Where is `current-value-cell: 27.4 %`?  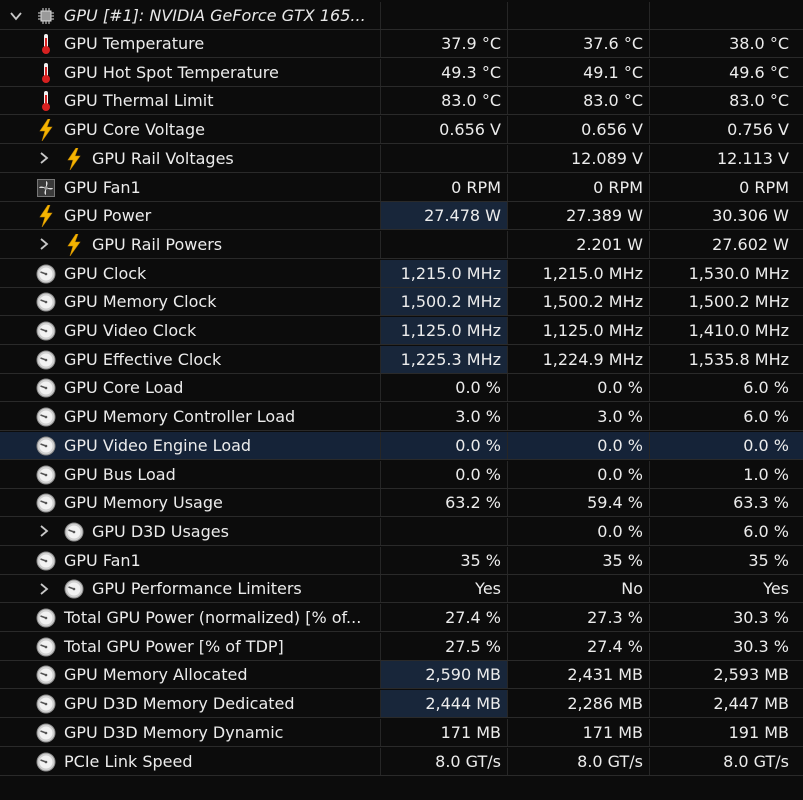 current-value-cell: 27.4 % is located at coordinates (444, 617).